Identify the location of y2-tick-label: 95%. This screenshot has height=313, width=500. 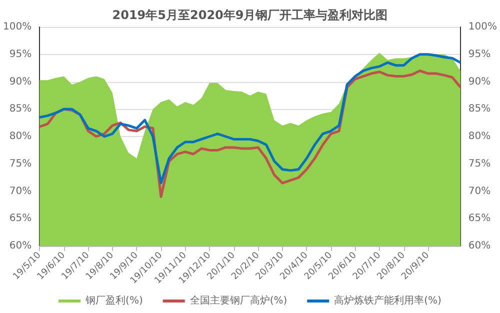
(479, 54).